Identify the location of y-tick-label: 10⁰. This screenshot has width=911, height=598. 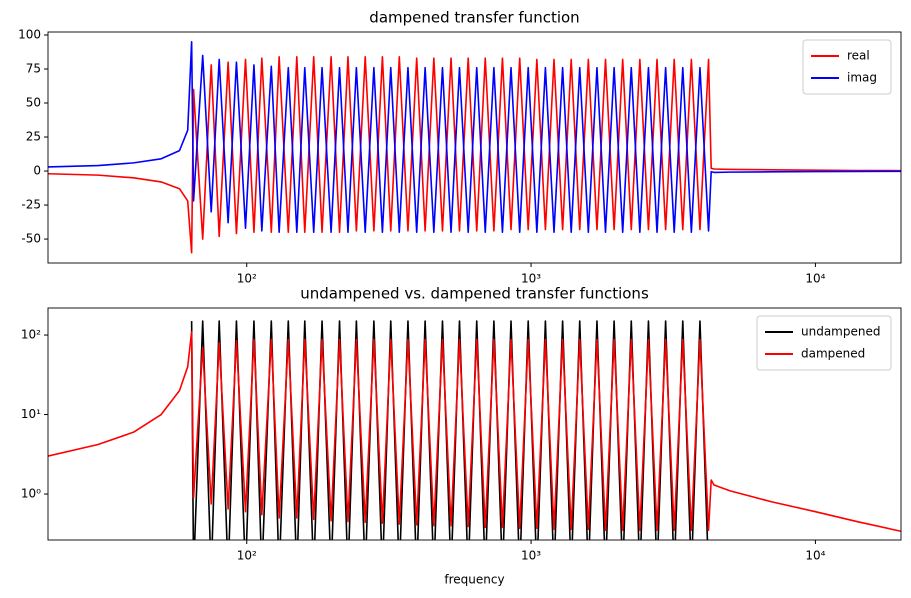
(31, 494).